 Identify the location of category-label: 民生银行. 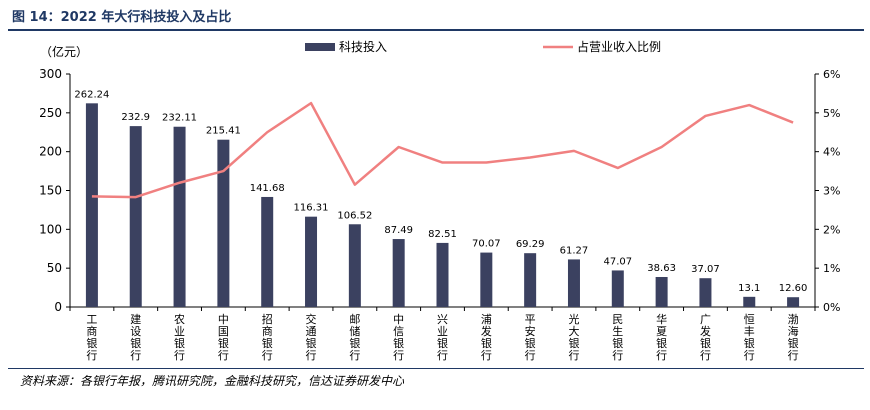
(617, 337).